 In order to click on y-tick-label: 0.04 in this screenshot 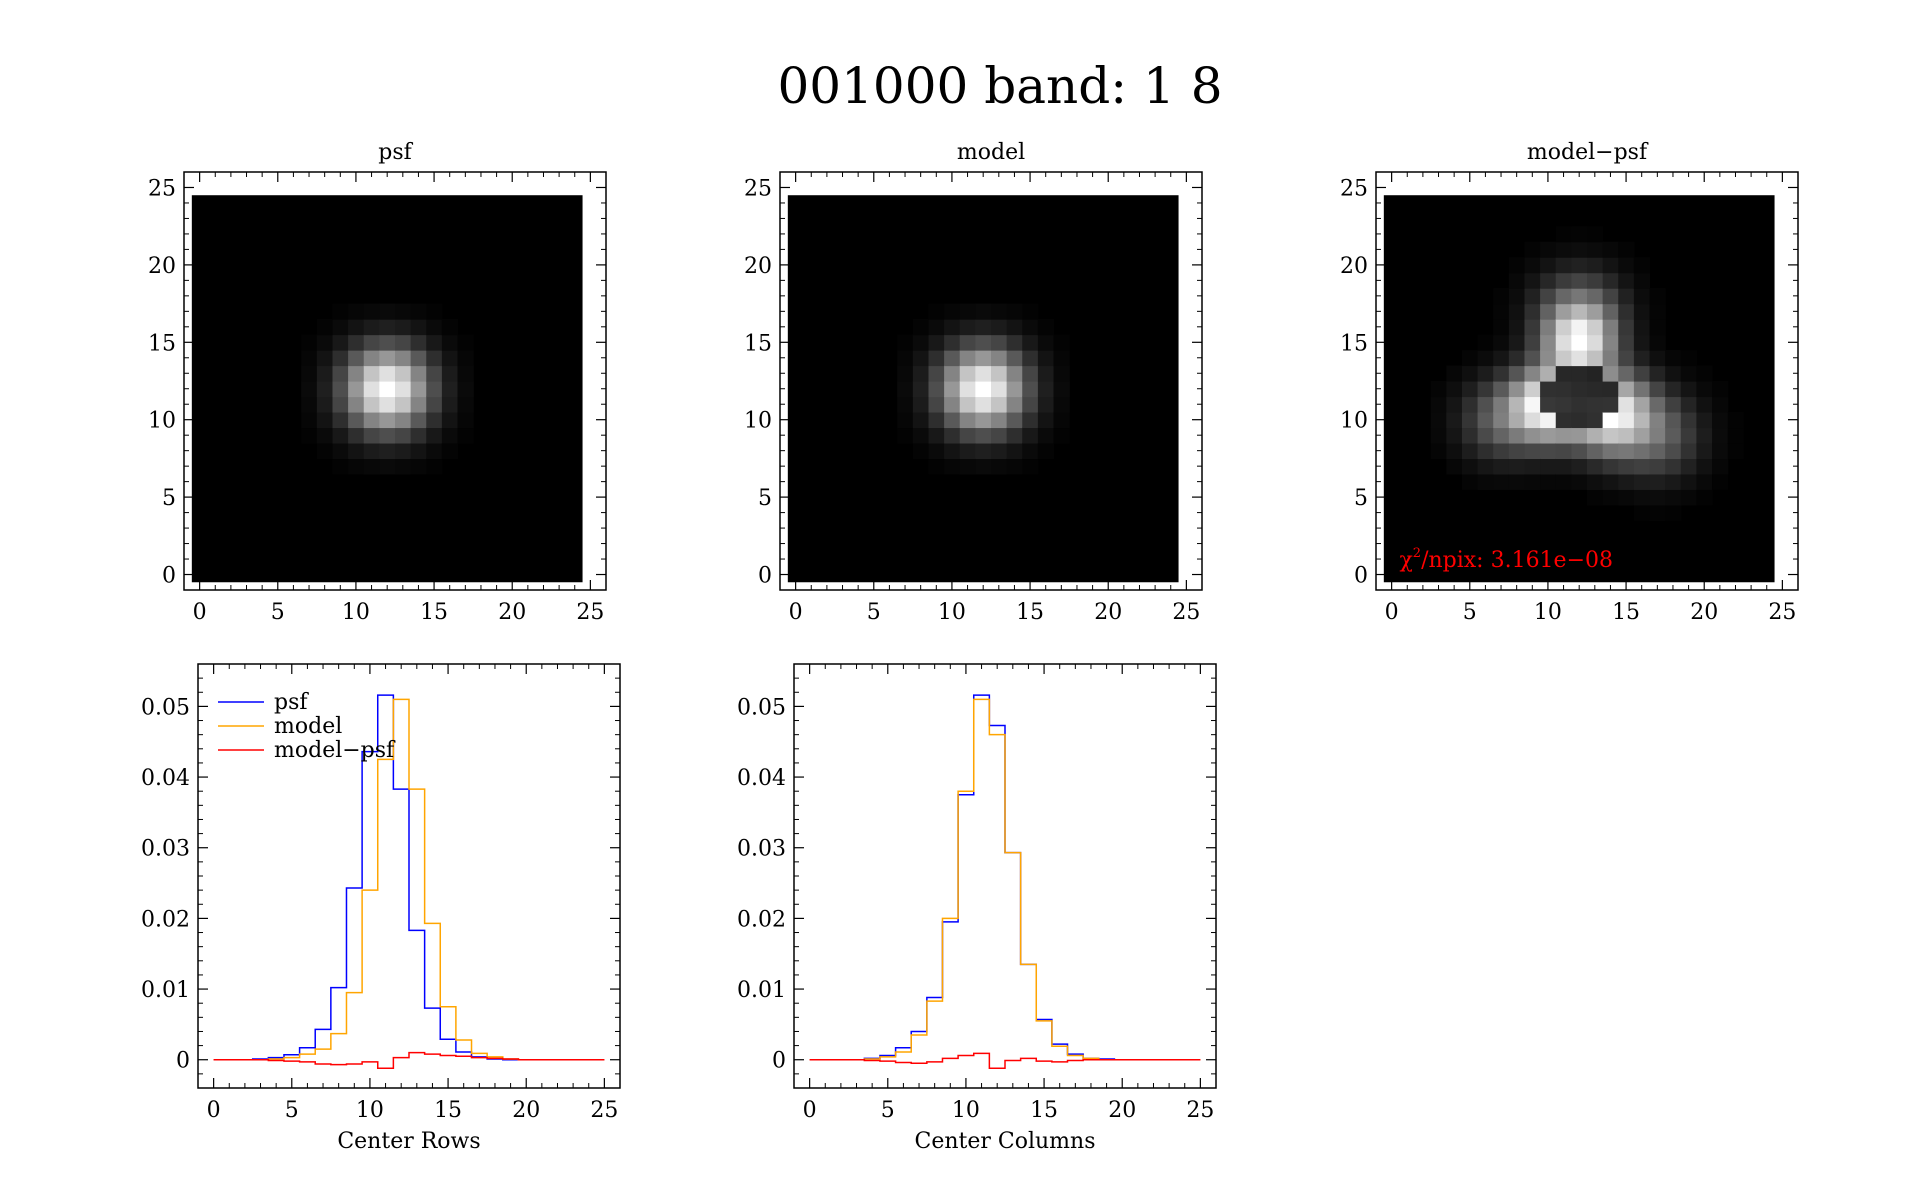, I will do `click(761, 778)`.